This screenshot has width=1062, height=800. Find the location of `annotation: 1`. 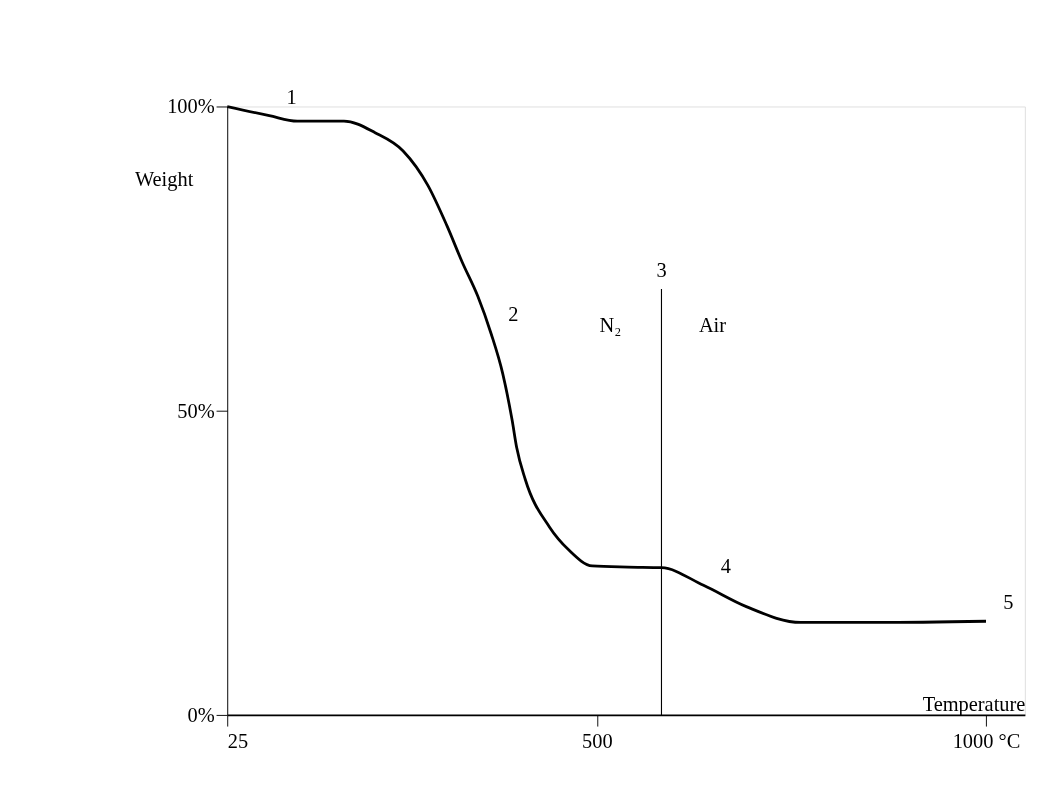

annotation: 1 is located at coordinates (291, 96).